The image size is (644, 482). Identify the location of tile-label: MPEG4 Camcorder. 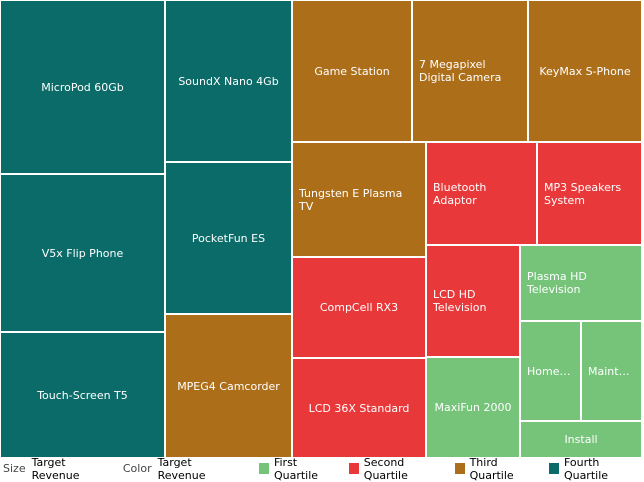
(228, 386).